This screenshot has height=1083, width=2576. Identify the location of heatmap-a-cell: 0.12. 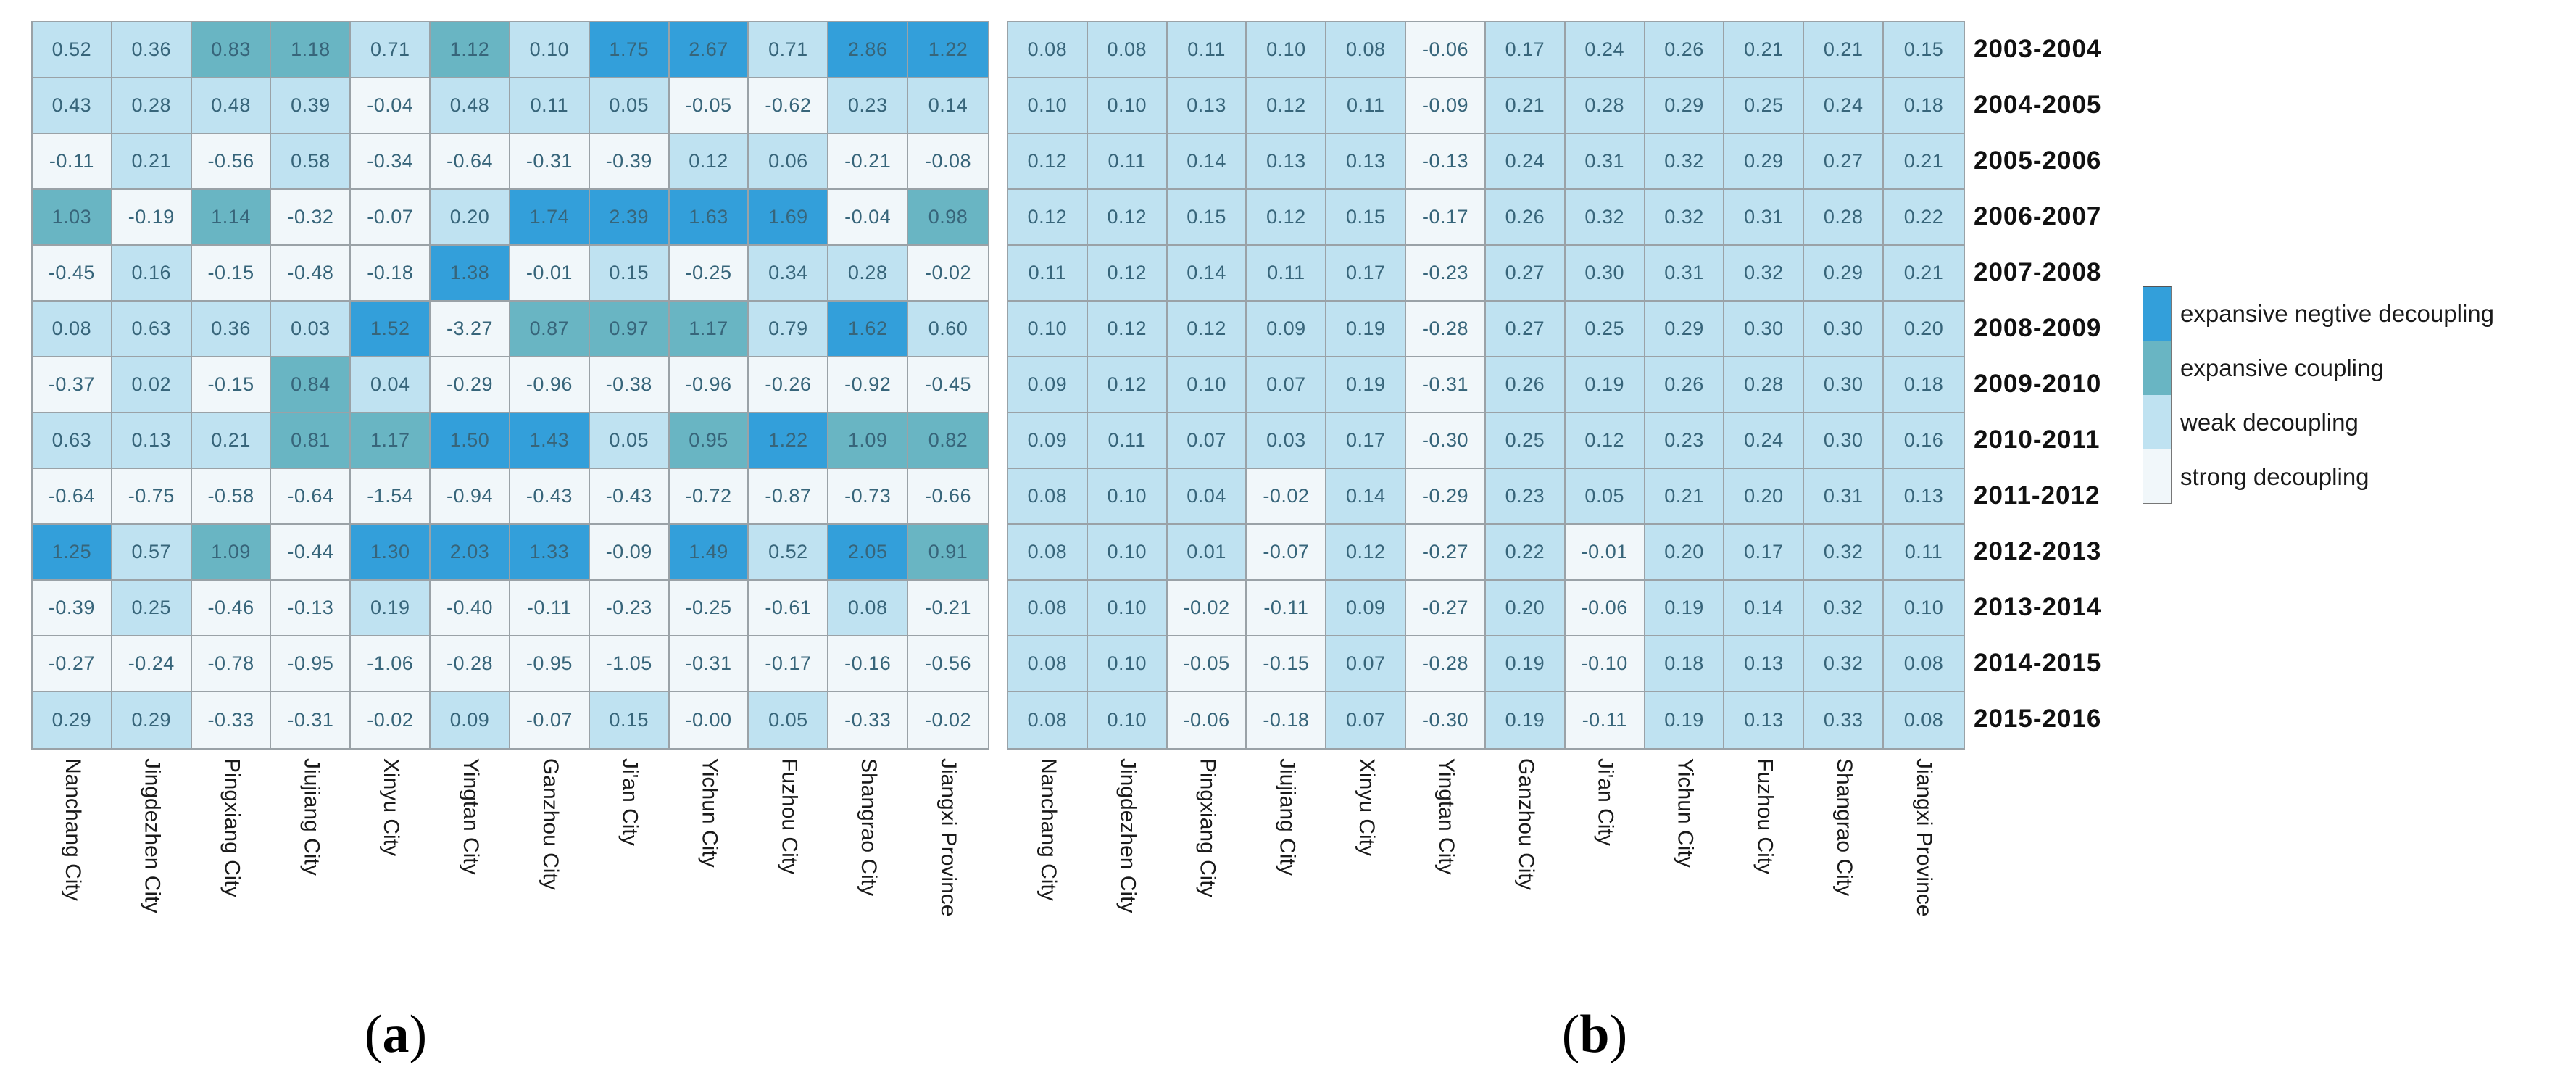
(709, 162).